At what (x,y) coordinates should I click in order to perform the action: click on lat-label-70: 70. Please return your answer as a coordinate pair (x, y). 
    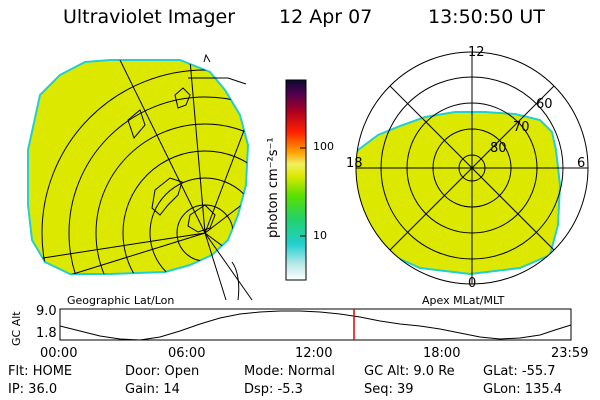
    Looking at the image, I should click on (521, 127).